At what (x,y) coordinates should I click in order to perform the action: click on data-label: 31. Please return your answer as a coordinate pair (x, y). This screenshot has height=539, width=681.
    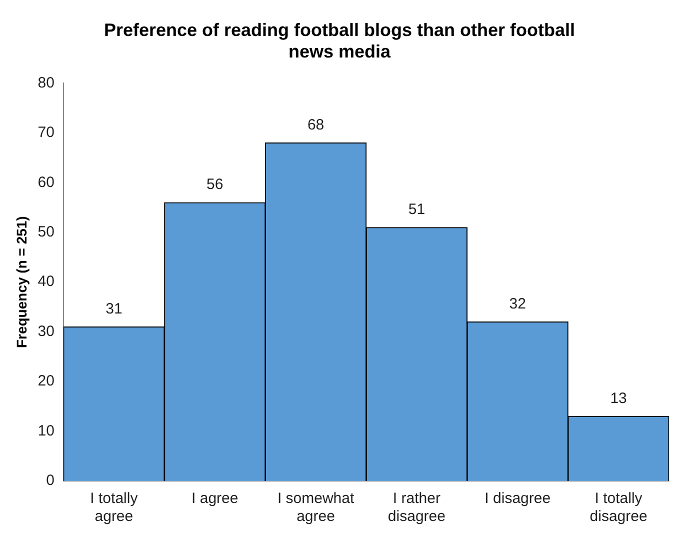
    Looking at the image, I should click on (114, 309).